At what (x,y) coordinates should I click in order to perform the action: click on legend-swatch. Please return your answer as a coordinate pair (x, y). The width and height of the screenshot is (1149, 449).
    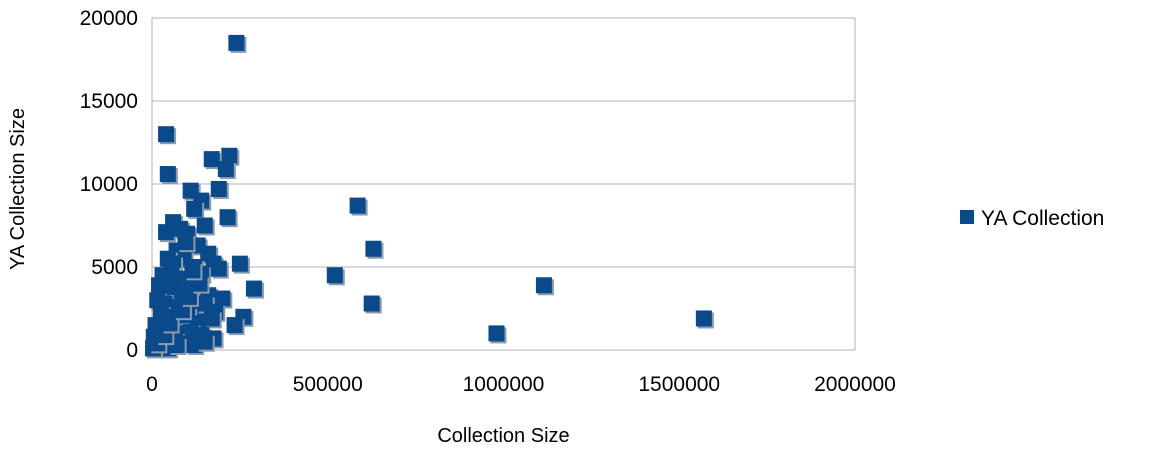
    Looking at the image, I should click on (967, 217).